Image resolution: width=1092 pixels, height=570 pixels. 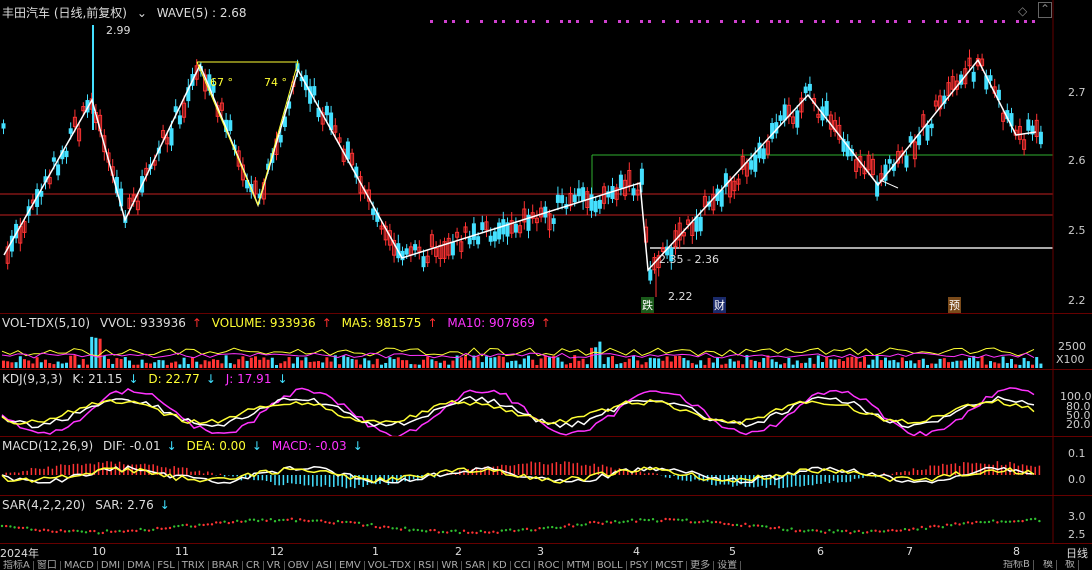 What do you see at coordinates (299, 565) in the screenshot?
I see `tab-item: OBV` at bounding box center [299, 565].